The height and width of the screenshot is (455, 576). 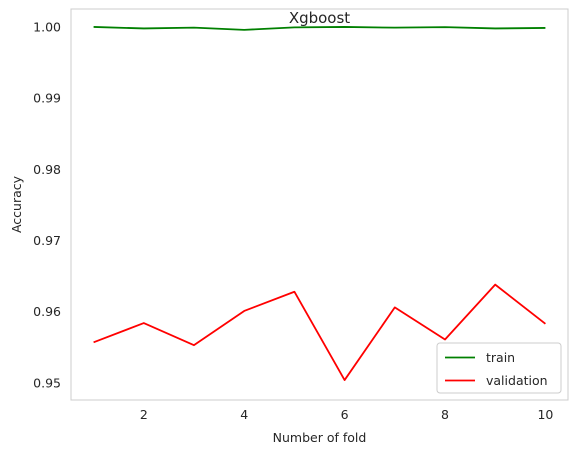 I want to click on x-tick-label: 10, so click(x=545, y=414).